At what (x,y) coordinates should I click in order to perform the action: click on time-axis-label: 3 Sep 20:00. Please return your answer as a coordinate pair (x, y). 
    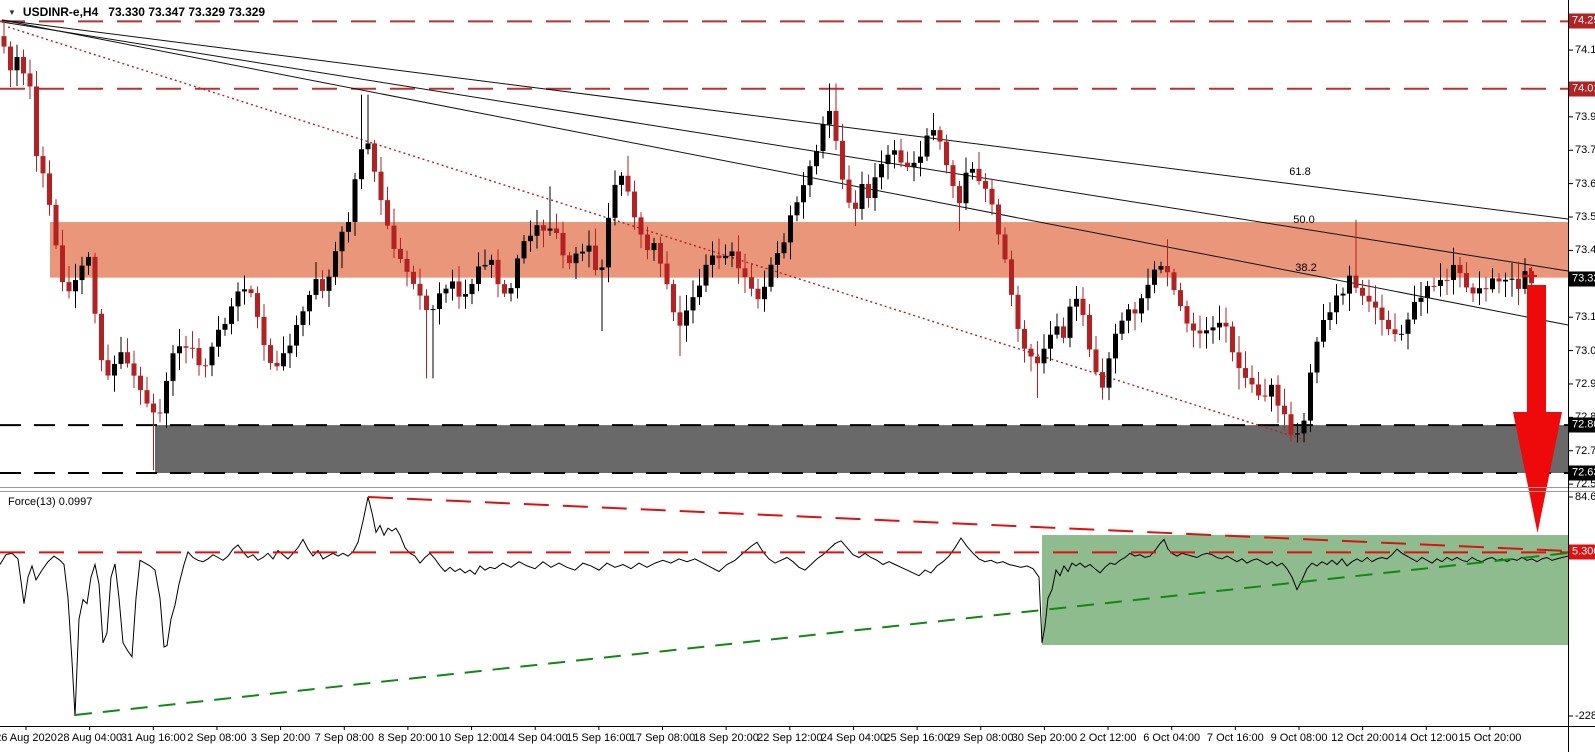
    Looking at the image, I should click on (280, 738).